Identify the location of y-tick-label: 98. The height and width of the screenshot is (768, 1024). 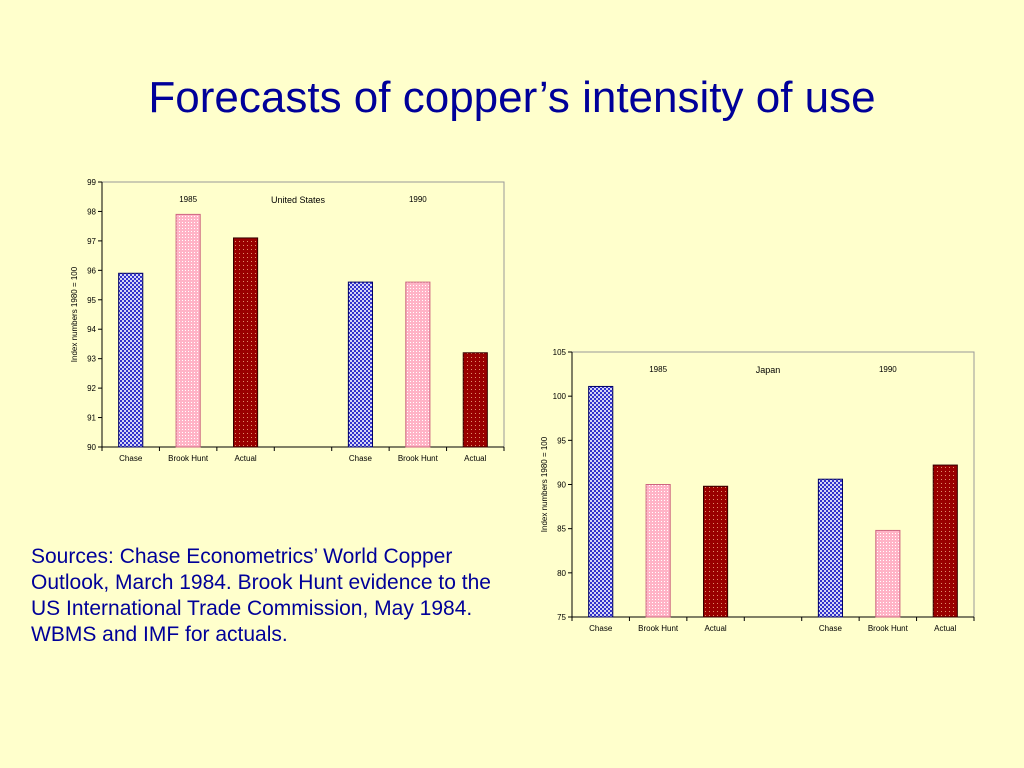
(91, 211).